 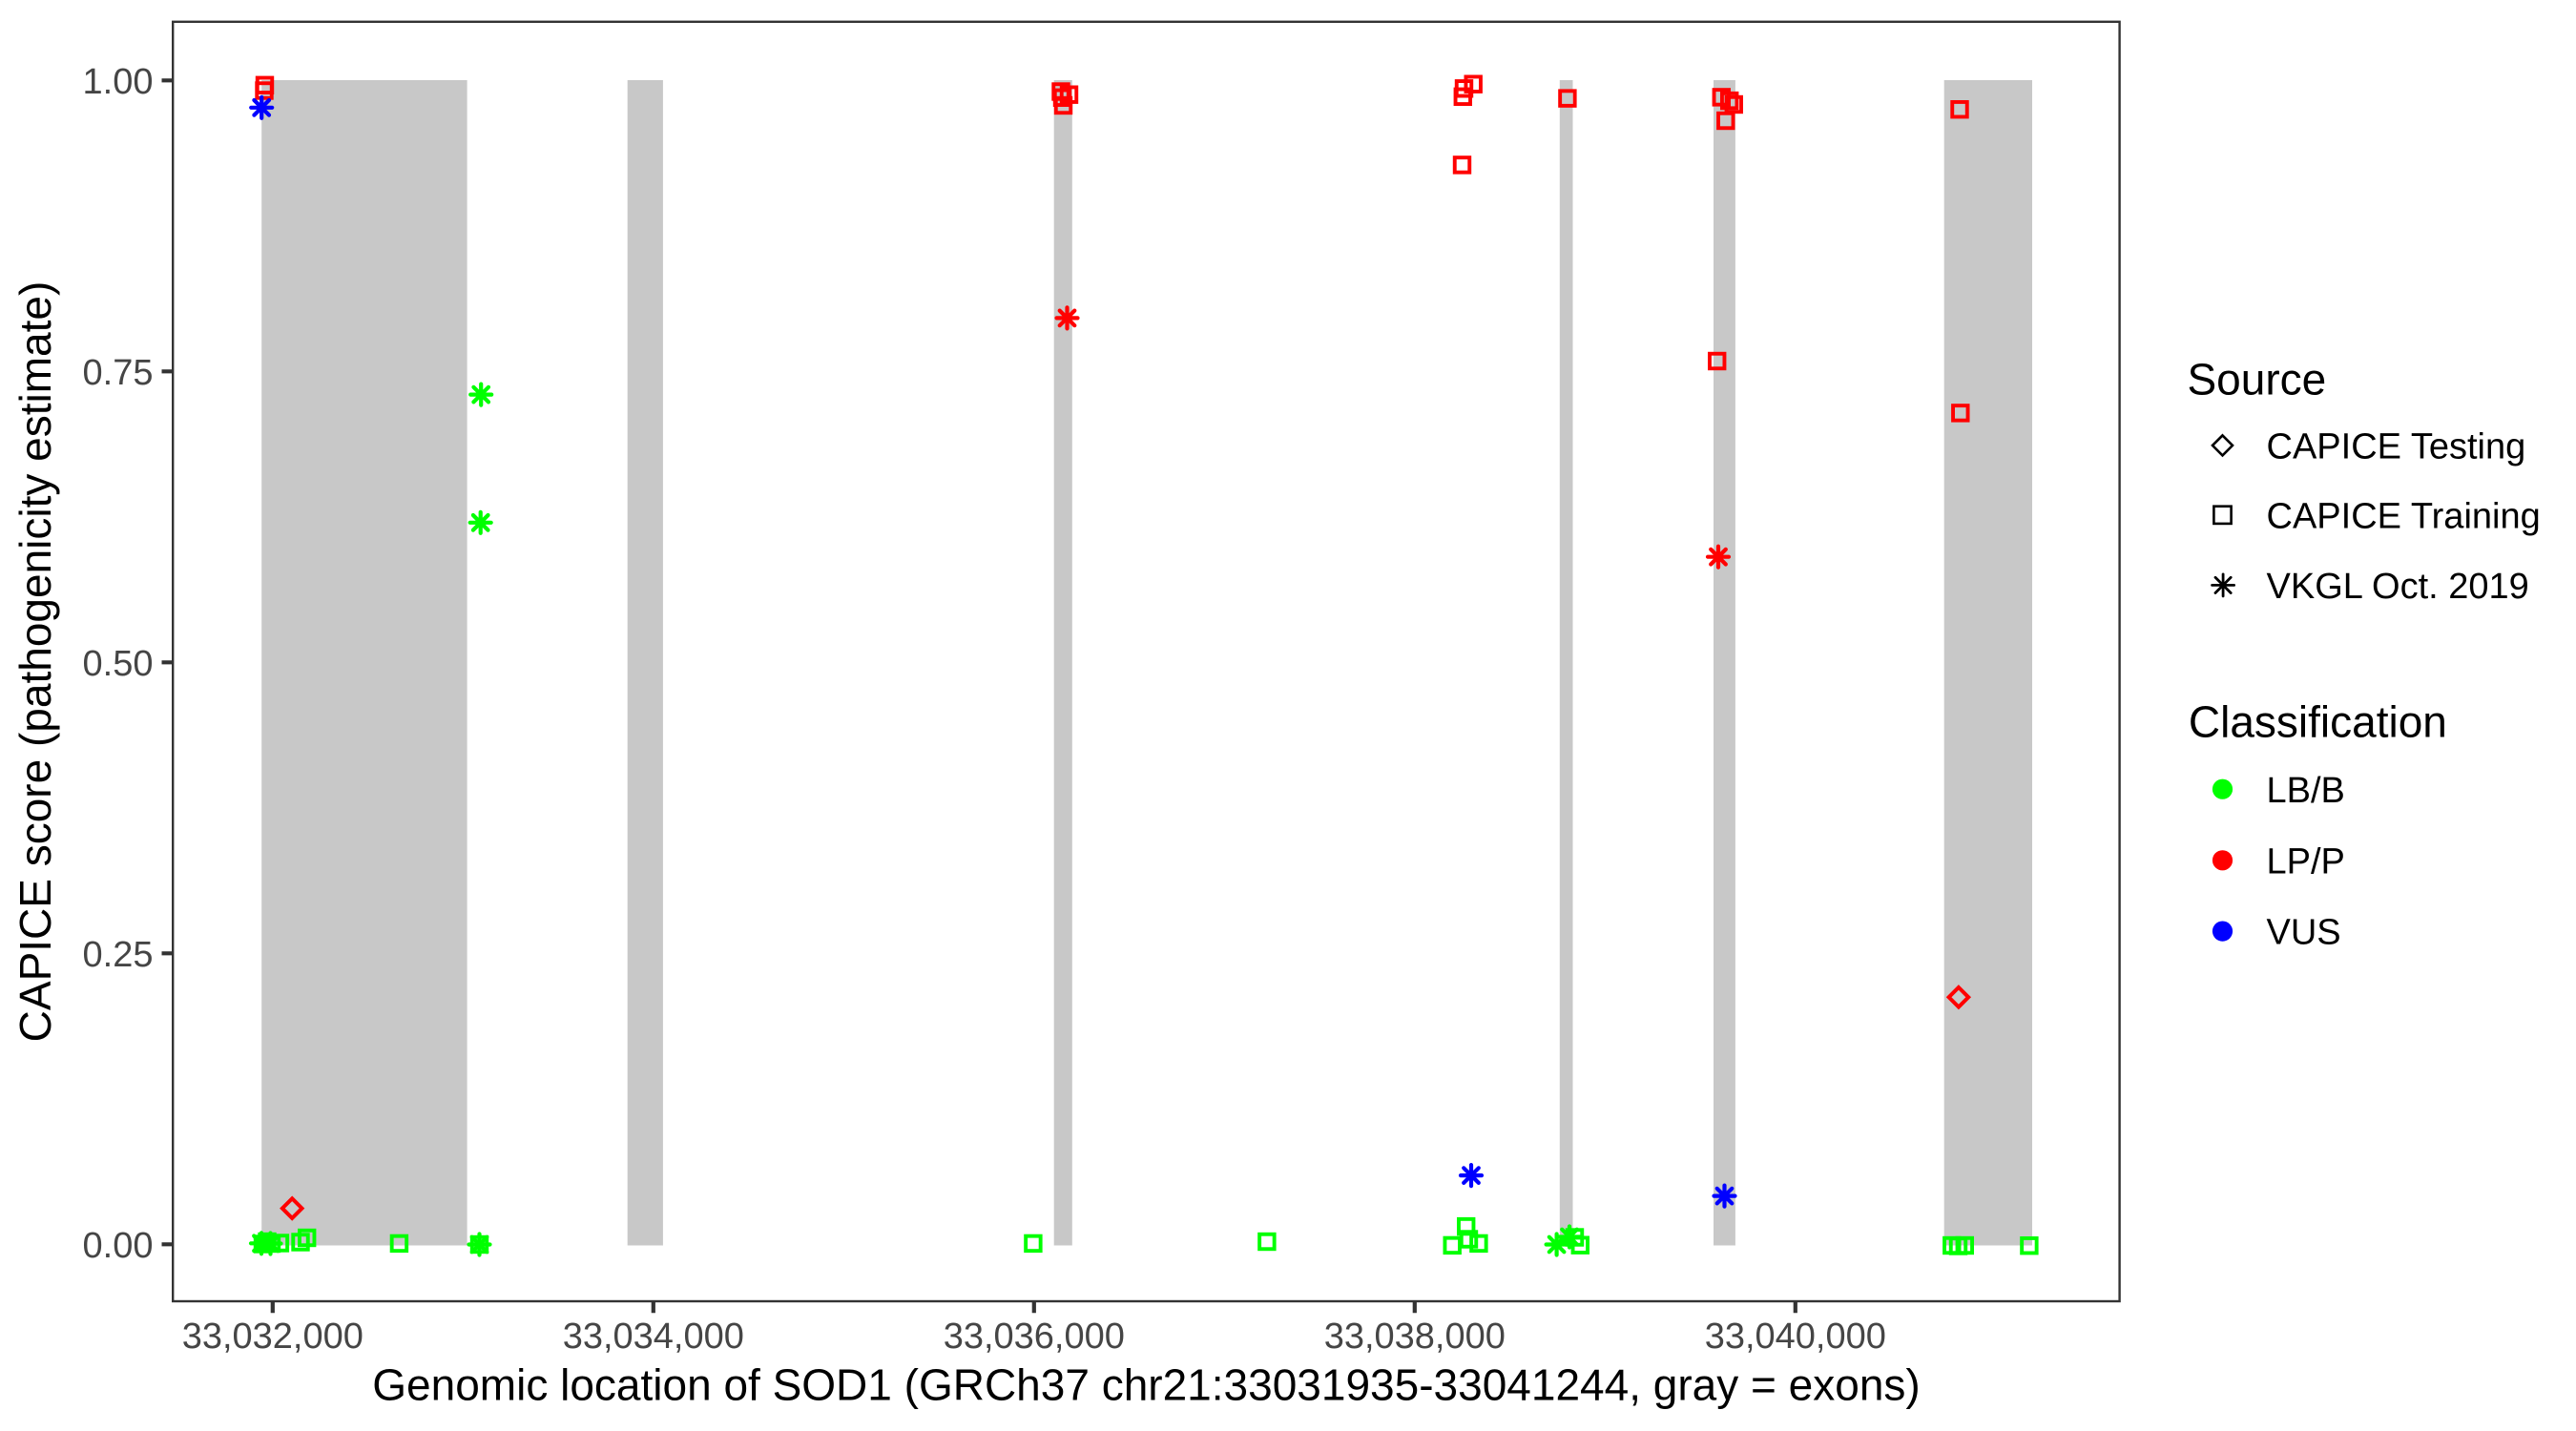 What do you see at coordinates (2396, 447) in the screenshot?
I see `svg-text: CAPICE Testing` at bounding box center [2396, 447].